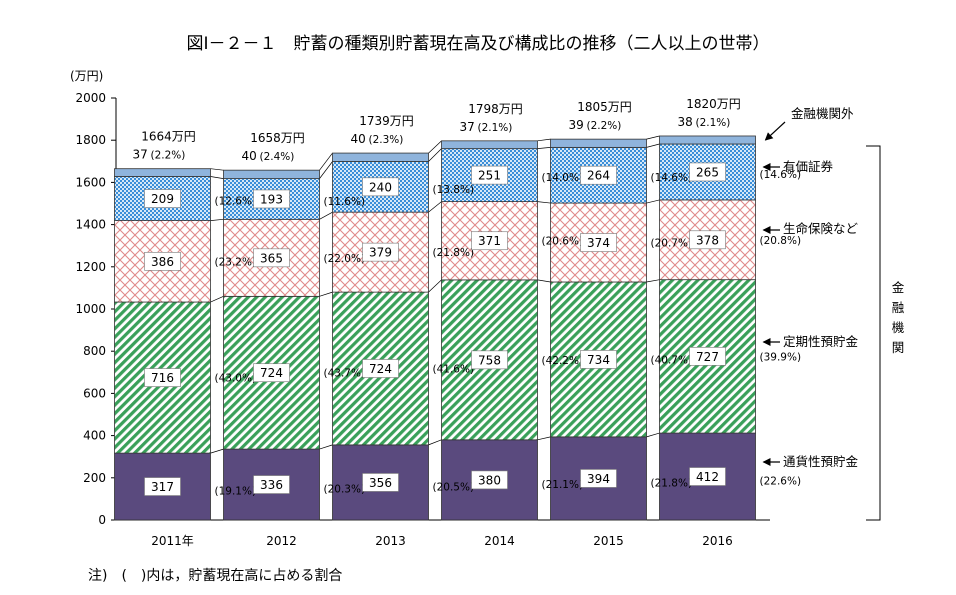 The image size is (956, 595). What do you see at coordinates (380, 253) in the screenshot?
I see `value-label: 379` at bounding box center [380, 253].